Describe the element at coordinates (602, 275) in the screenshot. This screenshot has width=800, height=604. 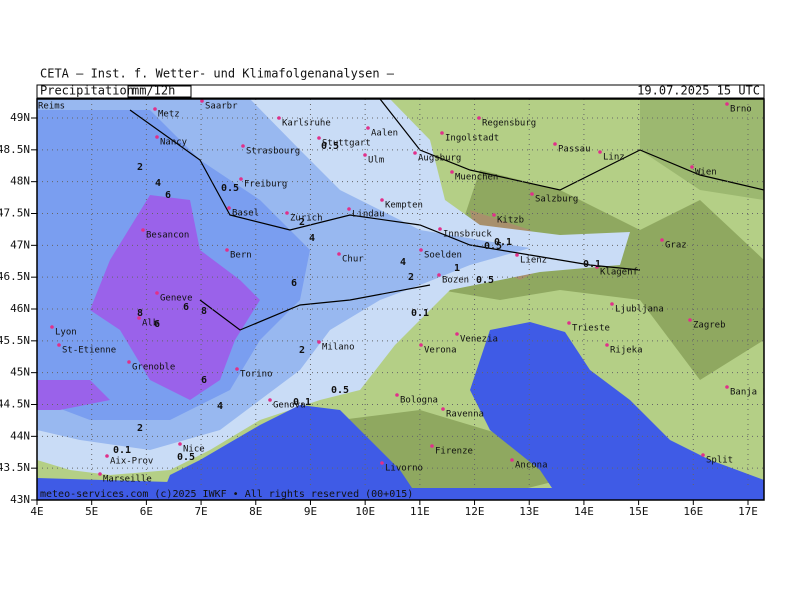
I see `terrain` at that location.